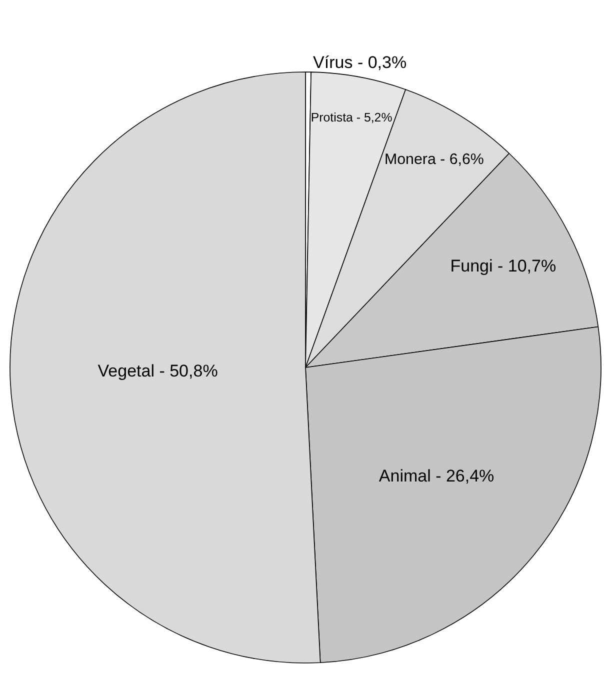 Image resolution: width=611 pixels, height=693 pixels. Describe the element at coordinates (503, 266) in the screenshot. I see `slice-label: Fungi - 10,7%` at that location.